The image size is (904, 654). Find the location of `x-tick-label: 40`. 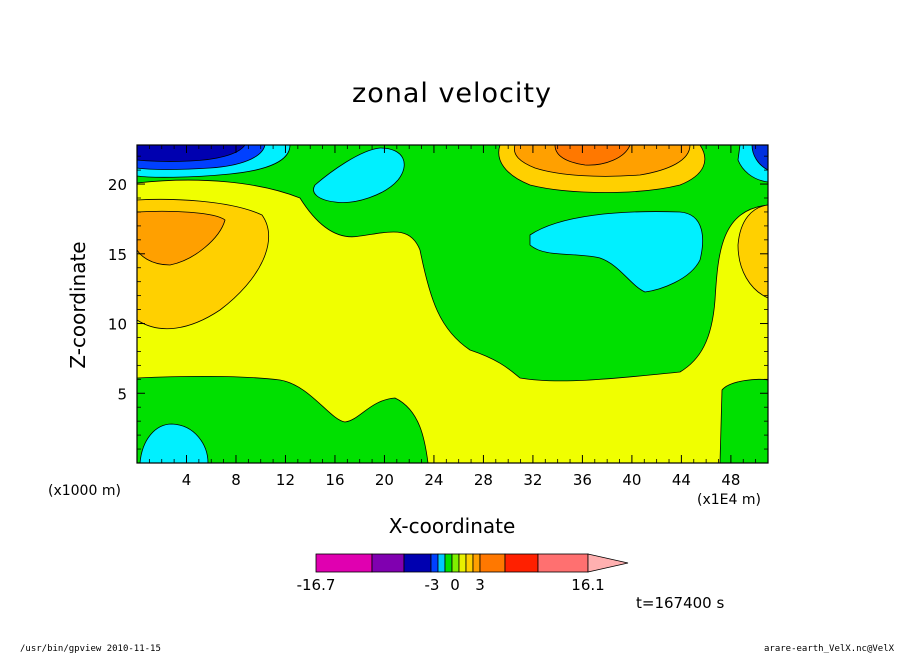

x-tick-label: 40 is located at coordinates (631, 480).